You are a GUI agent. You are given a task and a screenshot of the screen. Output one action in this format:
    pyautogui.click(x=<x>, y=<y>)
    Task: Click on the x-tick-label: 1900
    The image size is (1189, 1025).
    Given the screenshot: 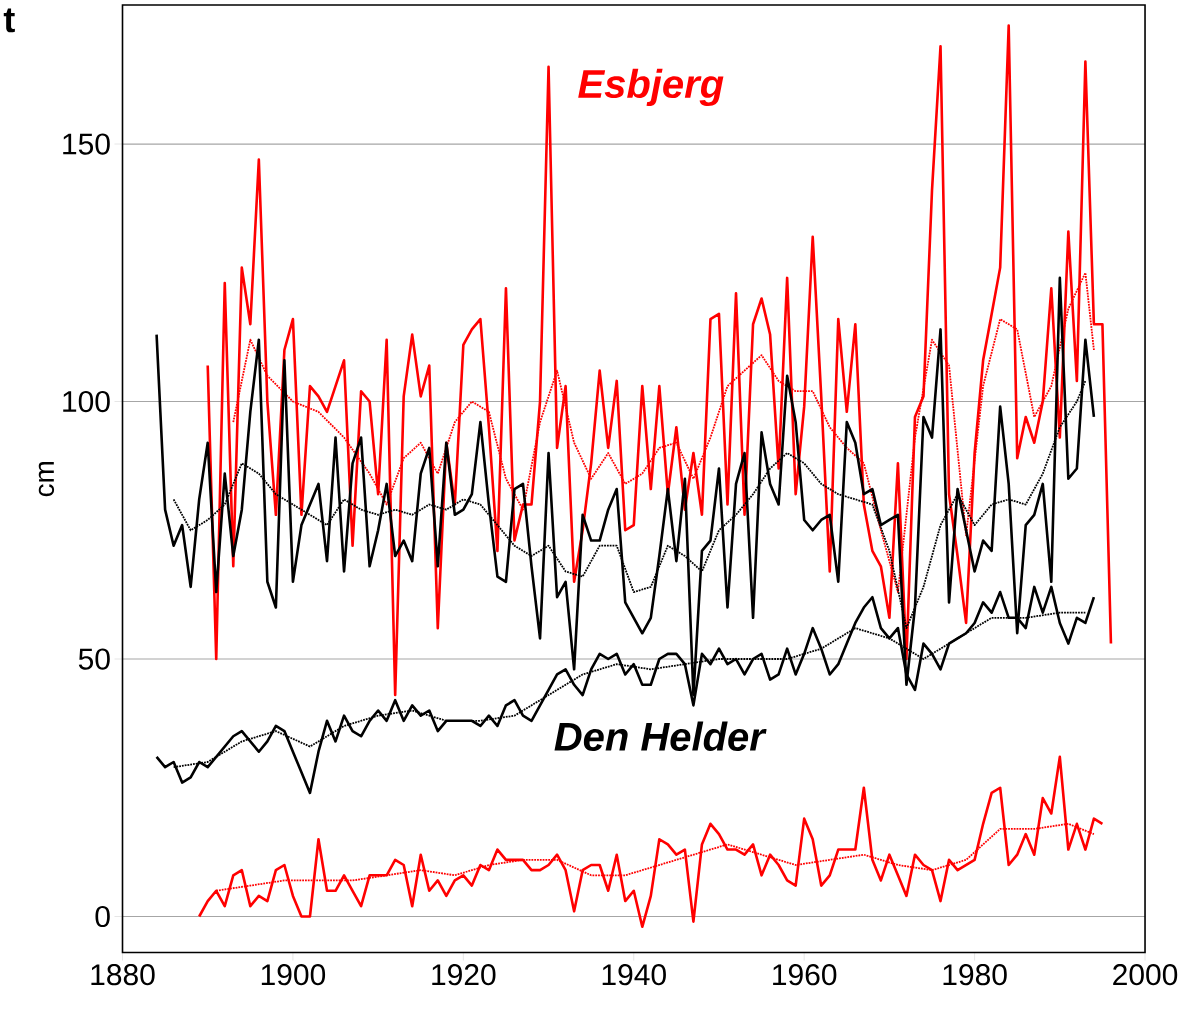 What is the action you would take?
    pyautogui.click(x=293, y=975)
    